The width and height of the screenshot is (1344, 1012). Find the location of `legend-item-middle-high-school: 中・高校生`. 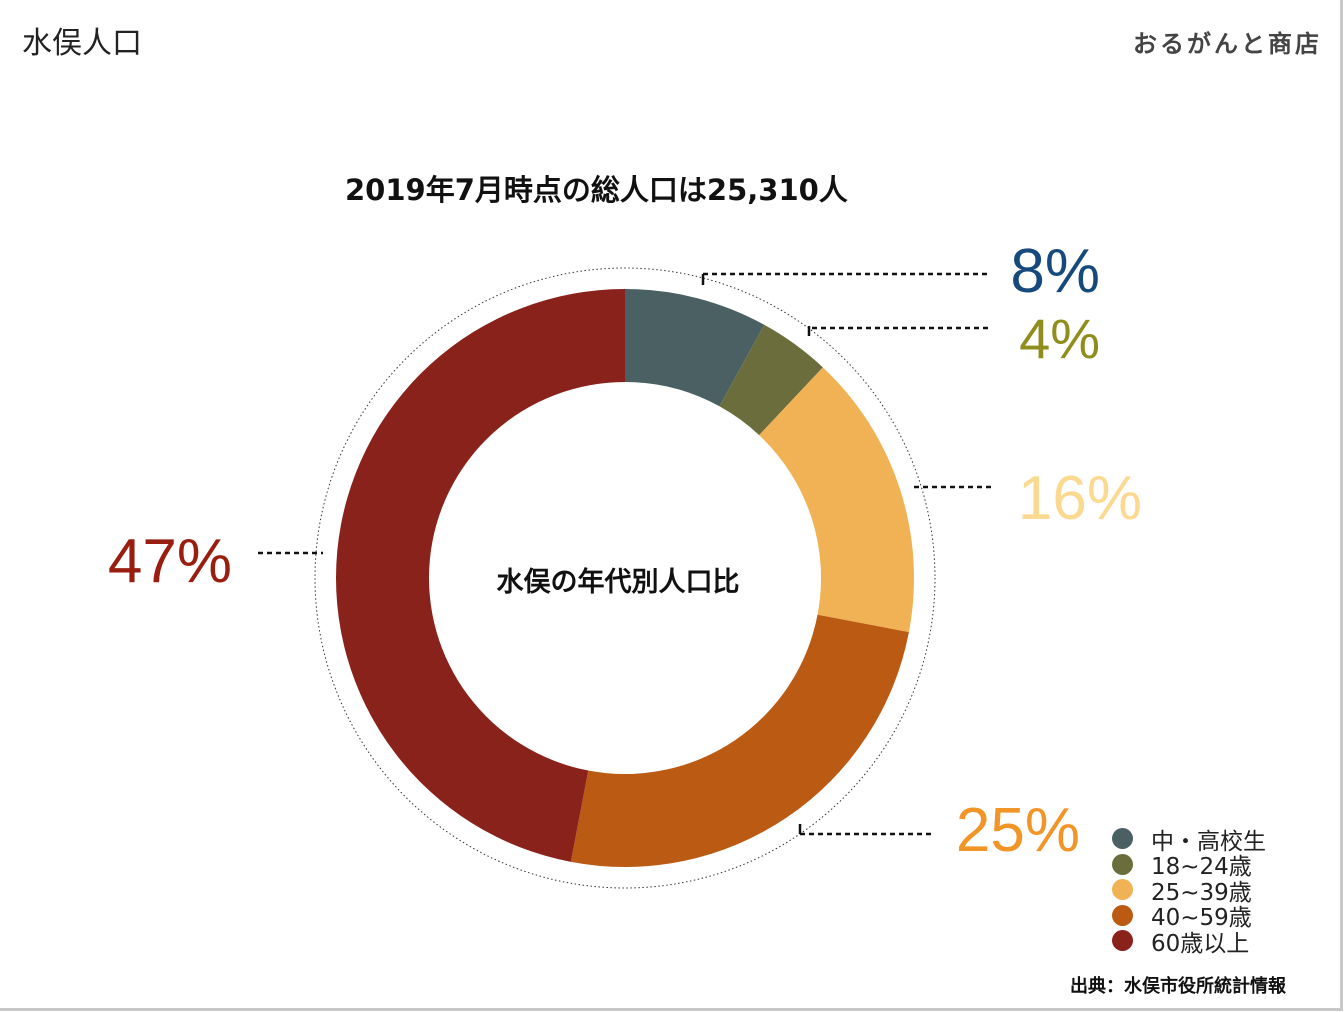

legend-item-middle-high-school: 中・高校生 is located at coordinates (1189, 840).